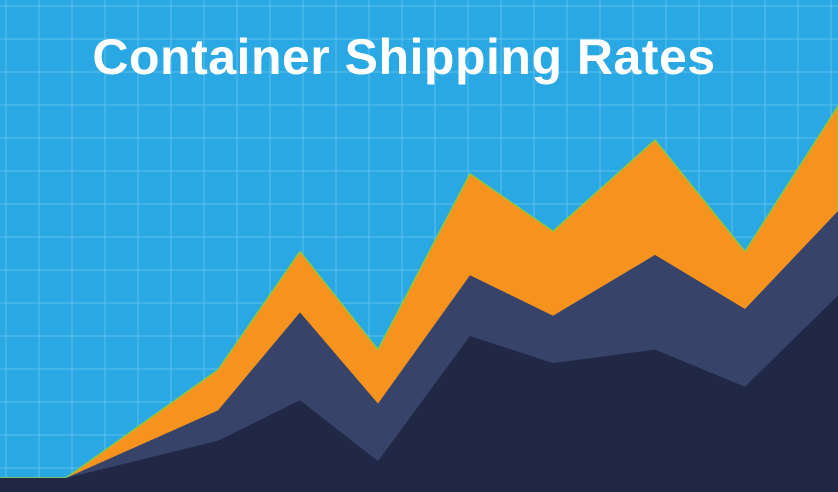  Describe the element at coordinates (404, 57) in the screenshot. I see `chart-title: Container Shipping Rates` at that location.